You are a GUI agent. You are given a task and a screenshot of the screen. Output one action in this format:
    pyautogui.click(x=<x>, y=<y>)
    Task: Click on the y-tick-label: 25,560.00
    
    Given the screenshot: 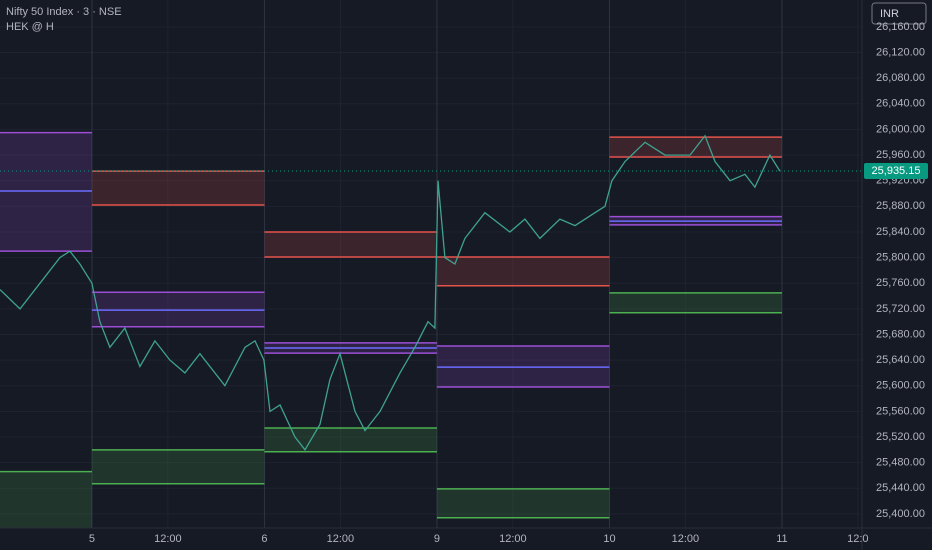 What is the action you would take?
    pyautogui.click(x=900, y=411)
    